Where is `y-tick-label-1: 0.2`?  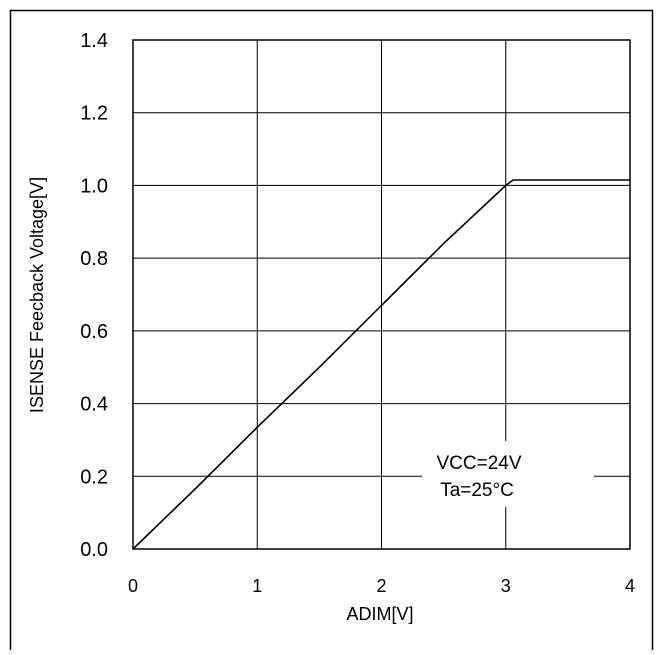 y-tick-label-1: 0.2 is located at coordinates (94, 477).